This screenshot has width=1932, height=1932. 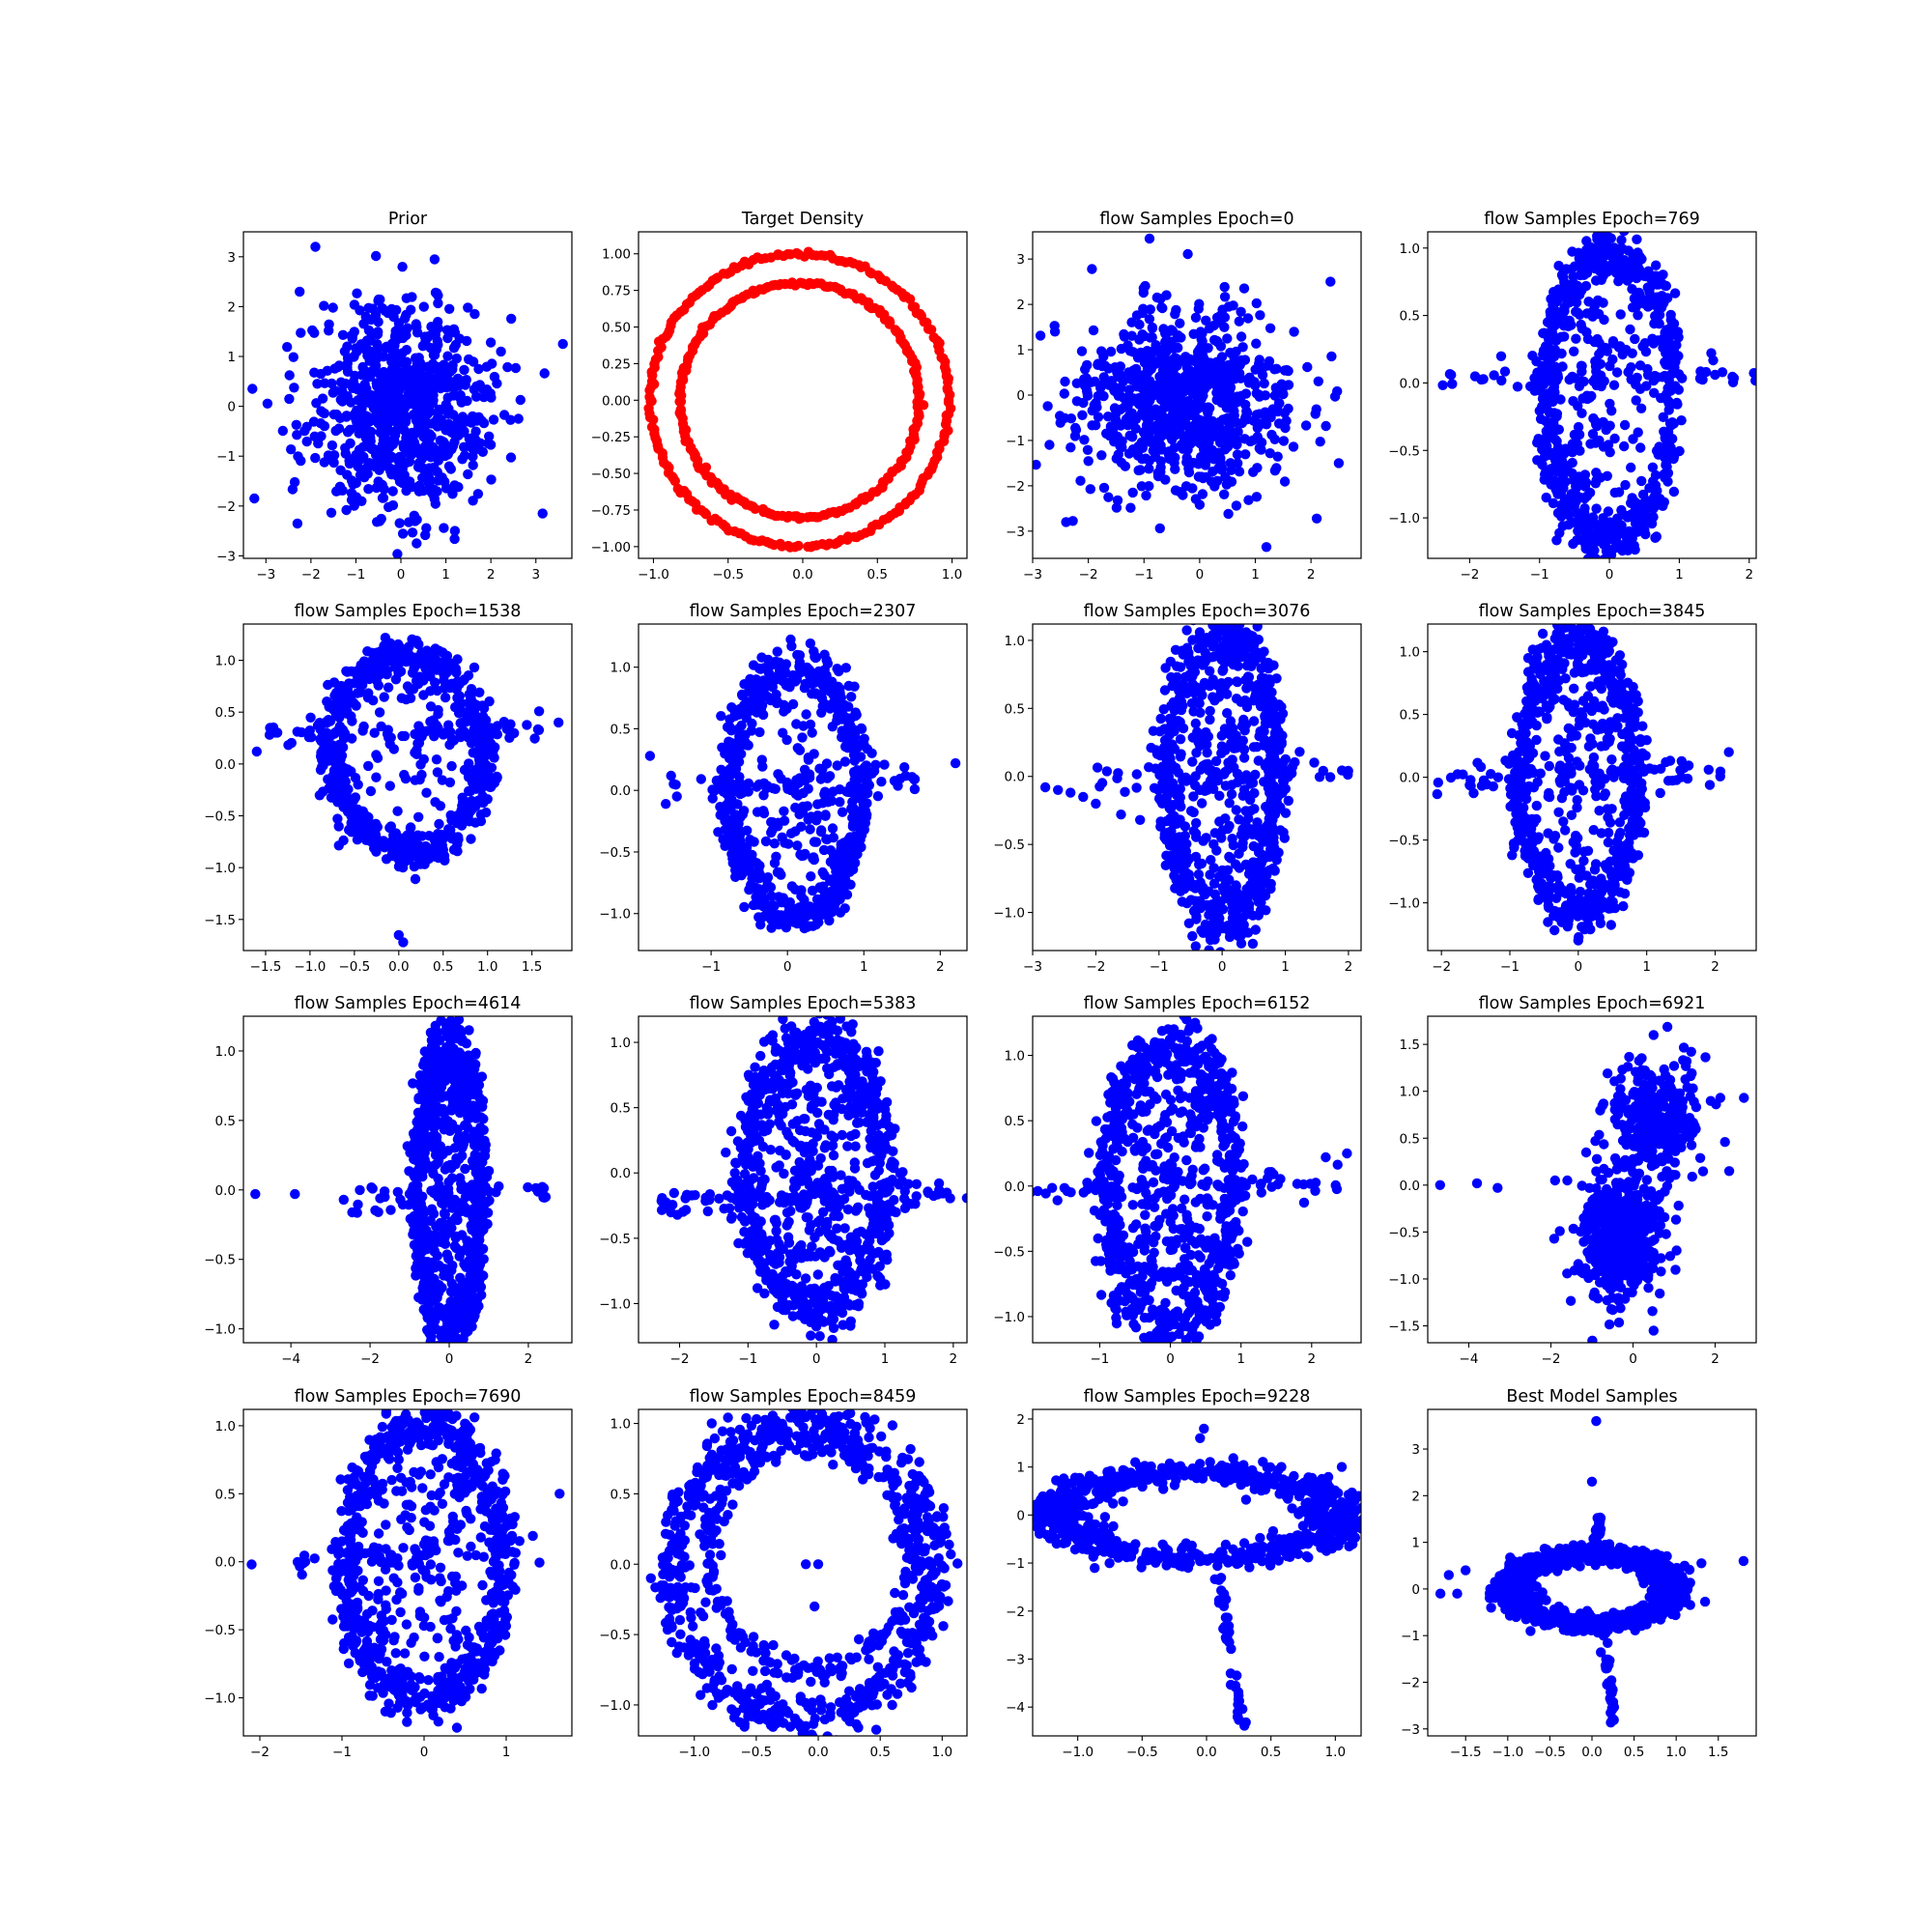 What do you see at coordinates (799, 399) in the screenshot?
I see `scatter-points` at bounding box center [799, 399].